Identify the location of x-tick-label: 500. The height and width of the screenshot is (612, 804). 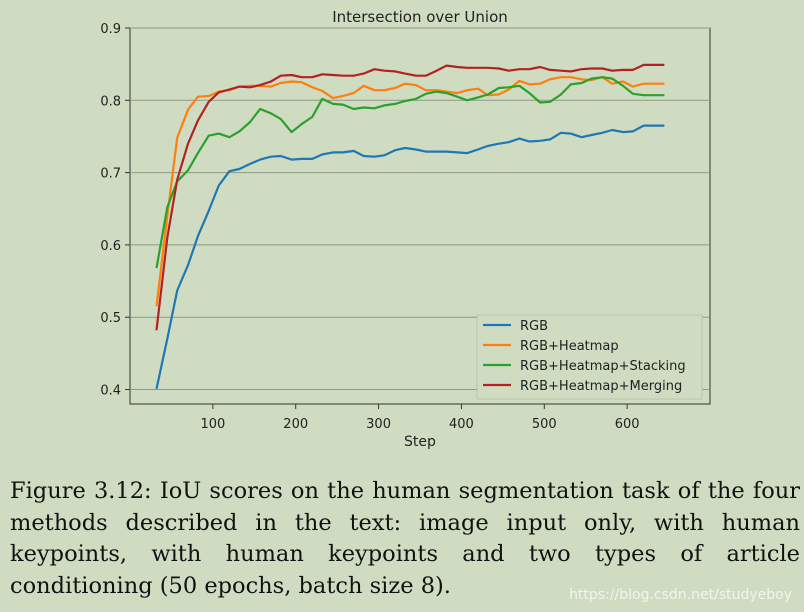
(544, 424).